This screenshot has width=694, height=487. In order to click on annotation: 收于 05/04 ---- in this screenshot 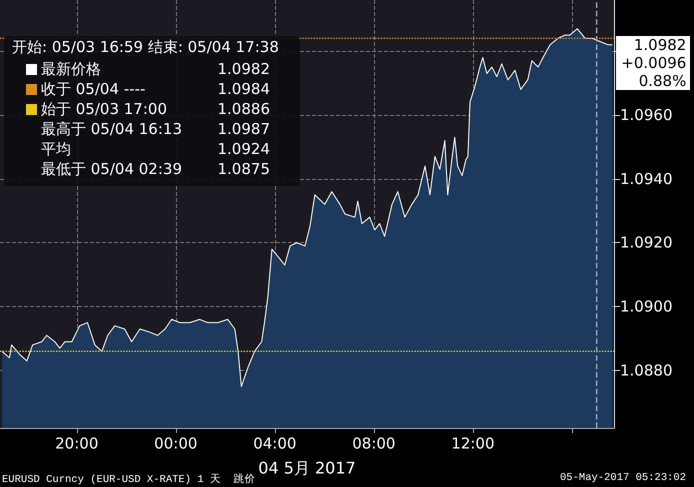, I will do `click(93, 89)`.